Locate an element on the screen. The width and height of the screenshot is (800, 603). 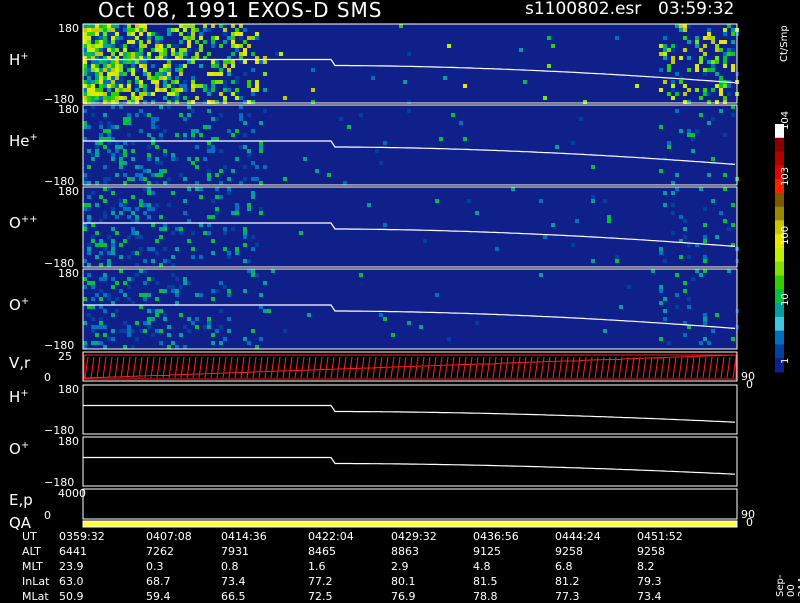
ephemeris-label-InLat: InLat is located at coordinates (36, 581).